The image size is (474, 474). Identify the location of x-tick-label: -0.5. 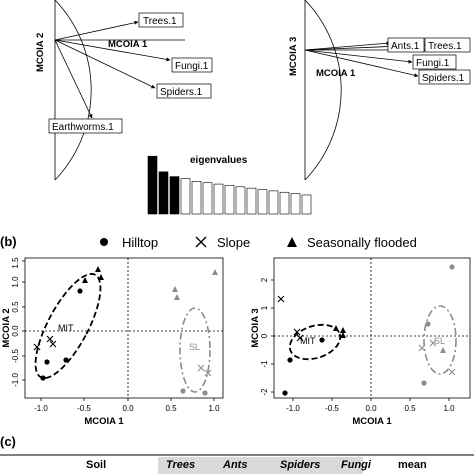
(84, 408).